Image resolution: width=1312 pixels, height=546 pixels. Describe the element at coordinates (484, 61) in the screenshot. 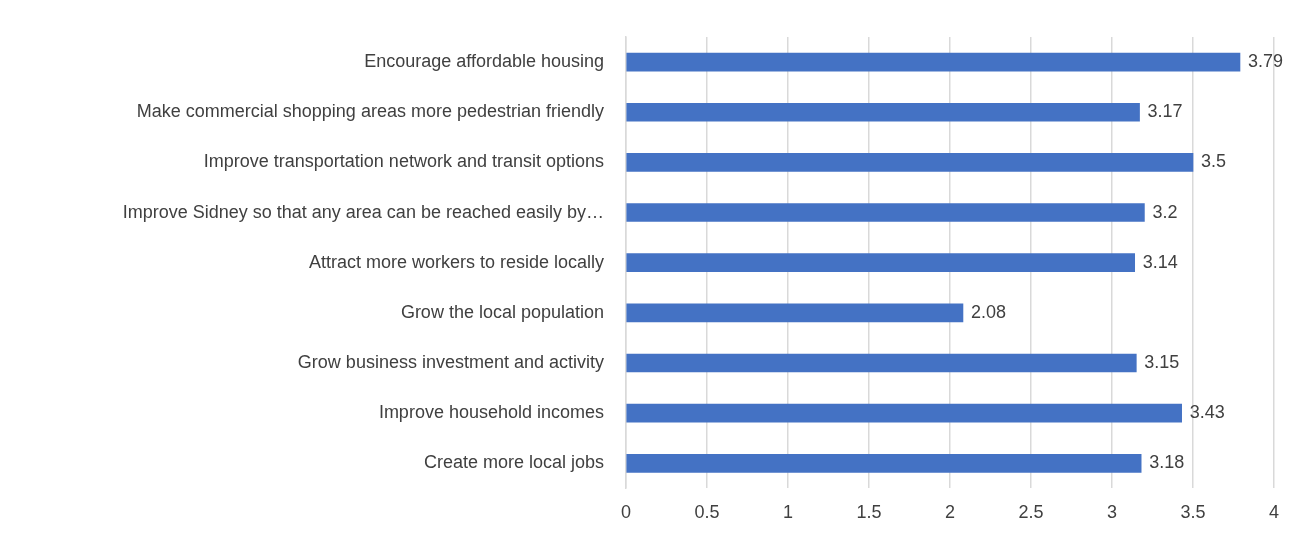

I see `y-tick-label: Encourage affordable housing` at that location.